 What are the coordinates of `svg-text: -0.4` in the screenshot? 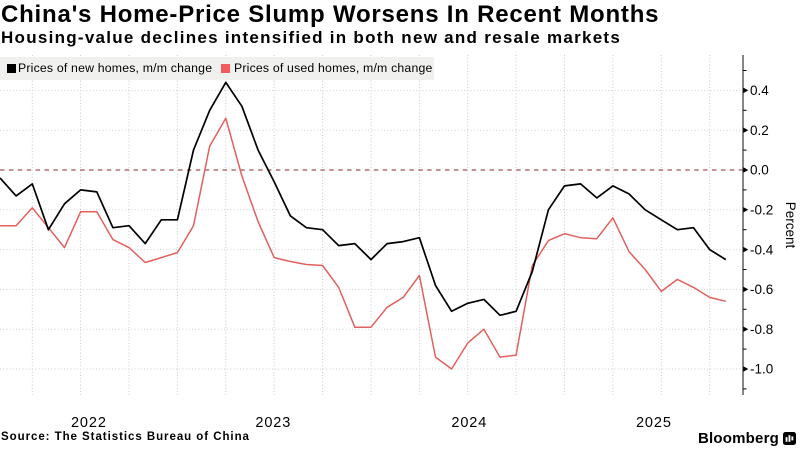 It's located at (762, 249).